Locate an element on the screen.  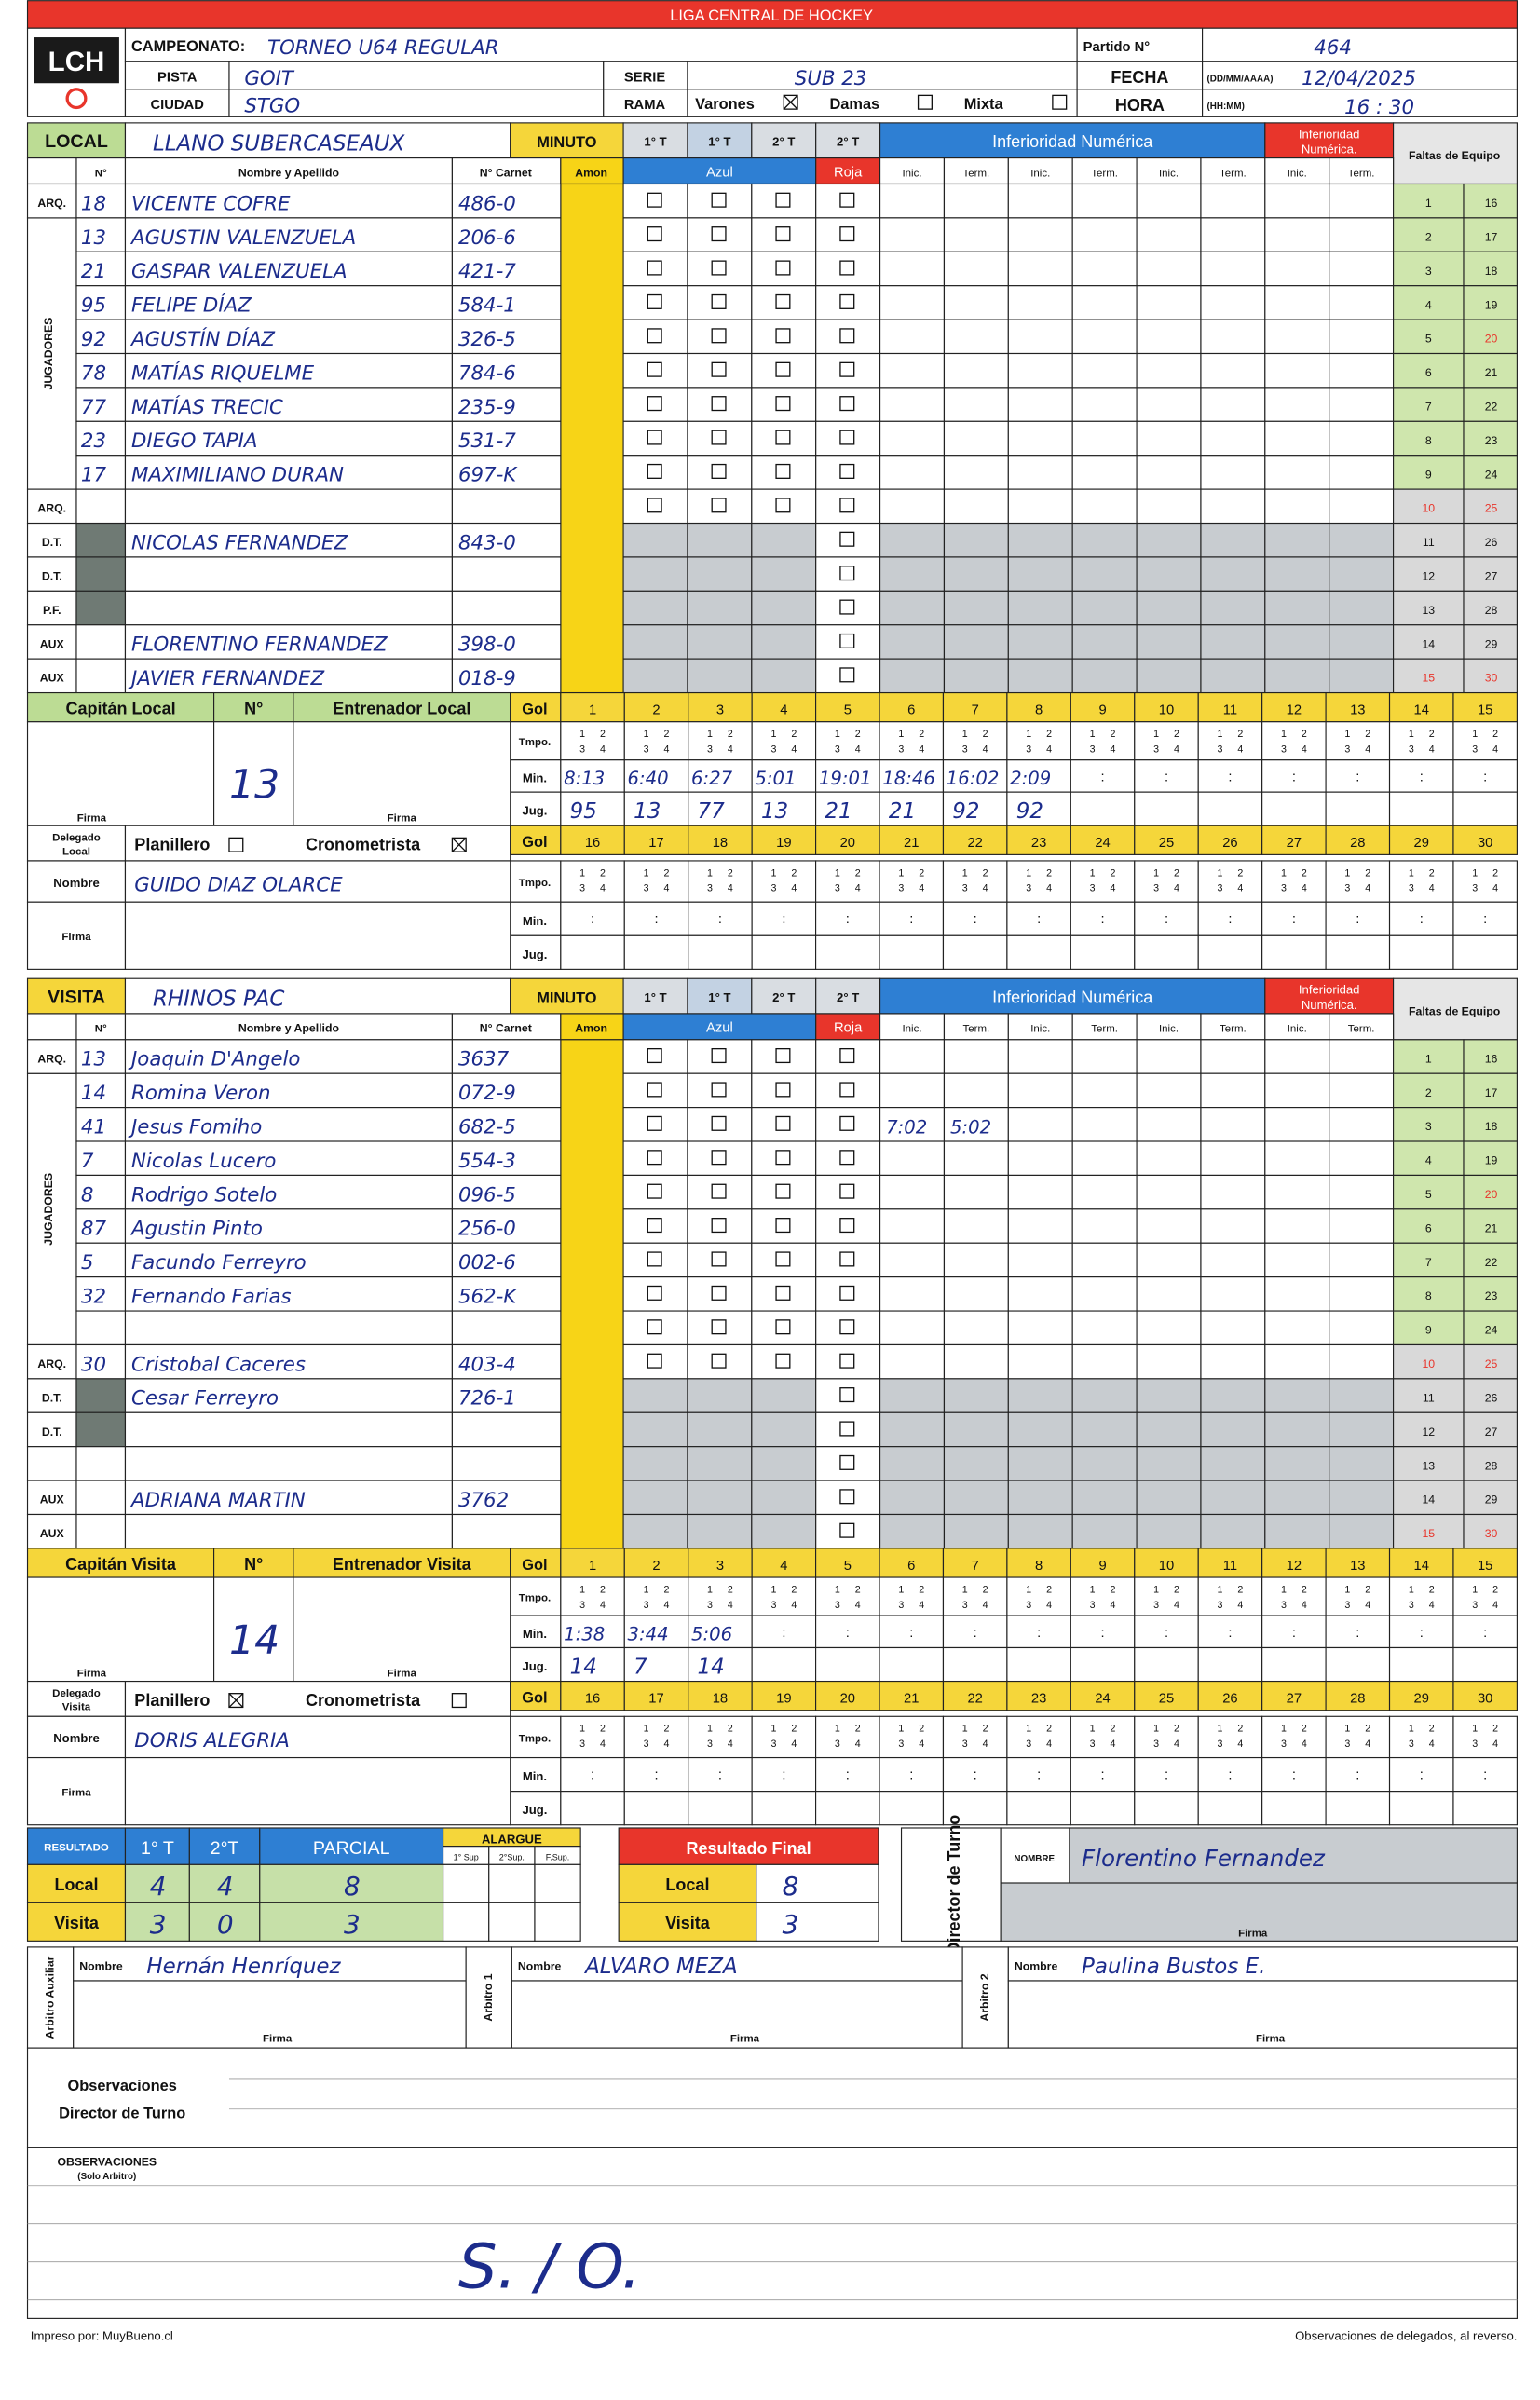
handwritten: 87 is located at coordinates (94, 1229).